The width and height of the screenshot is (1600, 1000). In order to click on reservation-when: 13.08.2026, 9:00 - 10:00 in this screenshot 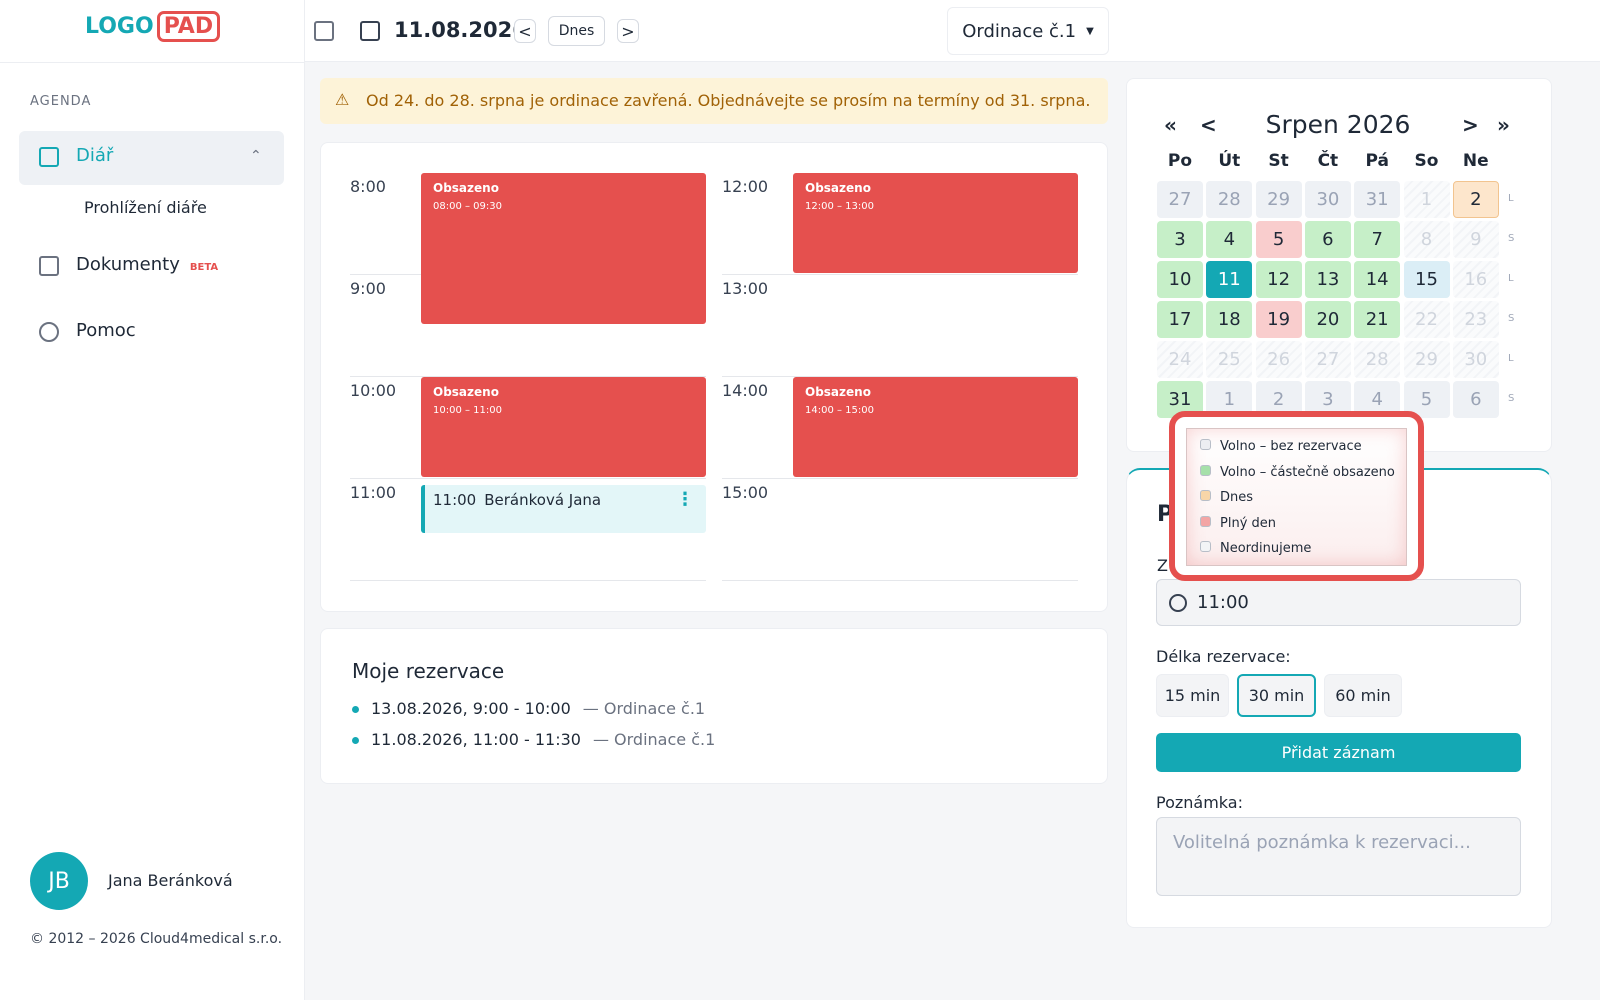, I will do `click(471, 708)`.